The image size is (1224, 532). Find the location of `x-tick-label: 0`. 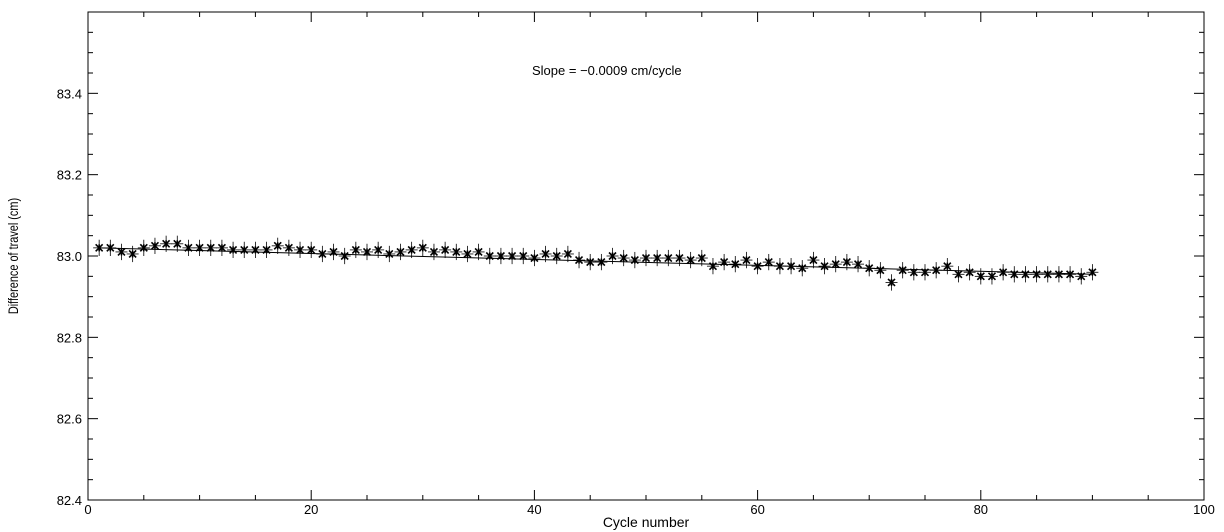

x-tick-label: 0 is located at coordinates (87, 509).